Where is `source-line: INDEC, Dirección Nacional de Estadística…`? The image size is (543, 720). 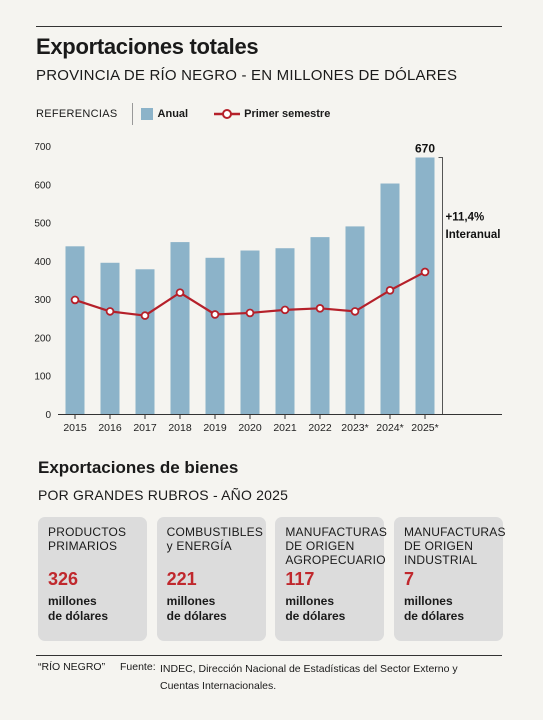
source-line: INDEC, Dirección Nacional de Estadística… is located at coordinates (309, 669).